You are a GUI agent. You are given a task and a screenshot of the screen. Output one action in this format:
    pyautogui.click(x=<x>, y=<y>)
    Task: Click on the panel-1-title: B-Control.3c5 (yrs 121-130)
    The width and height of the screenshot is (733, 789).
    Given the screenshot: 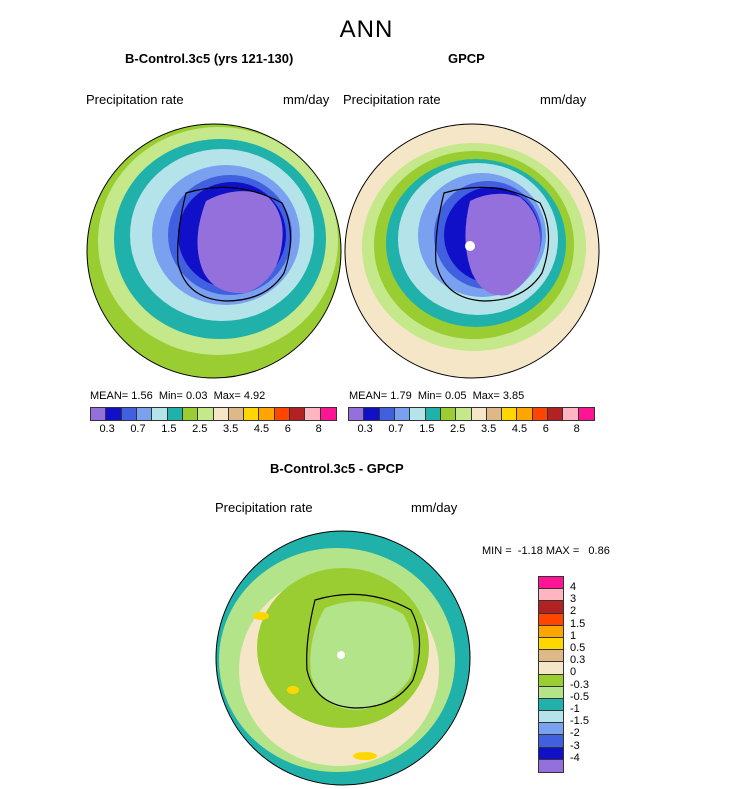 What is the action you would take?
    pyautogui.click(x=209, y=58)
    